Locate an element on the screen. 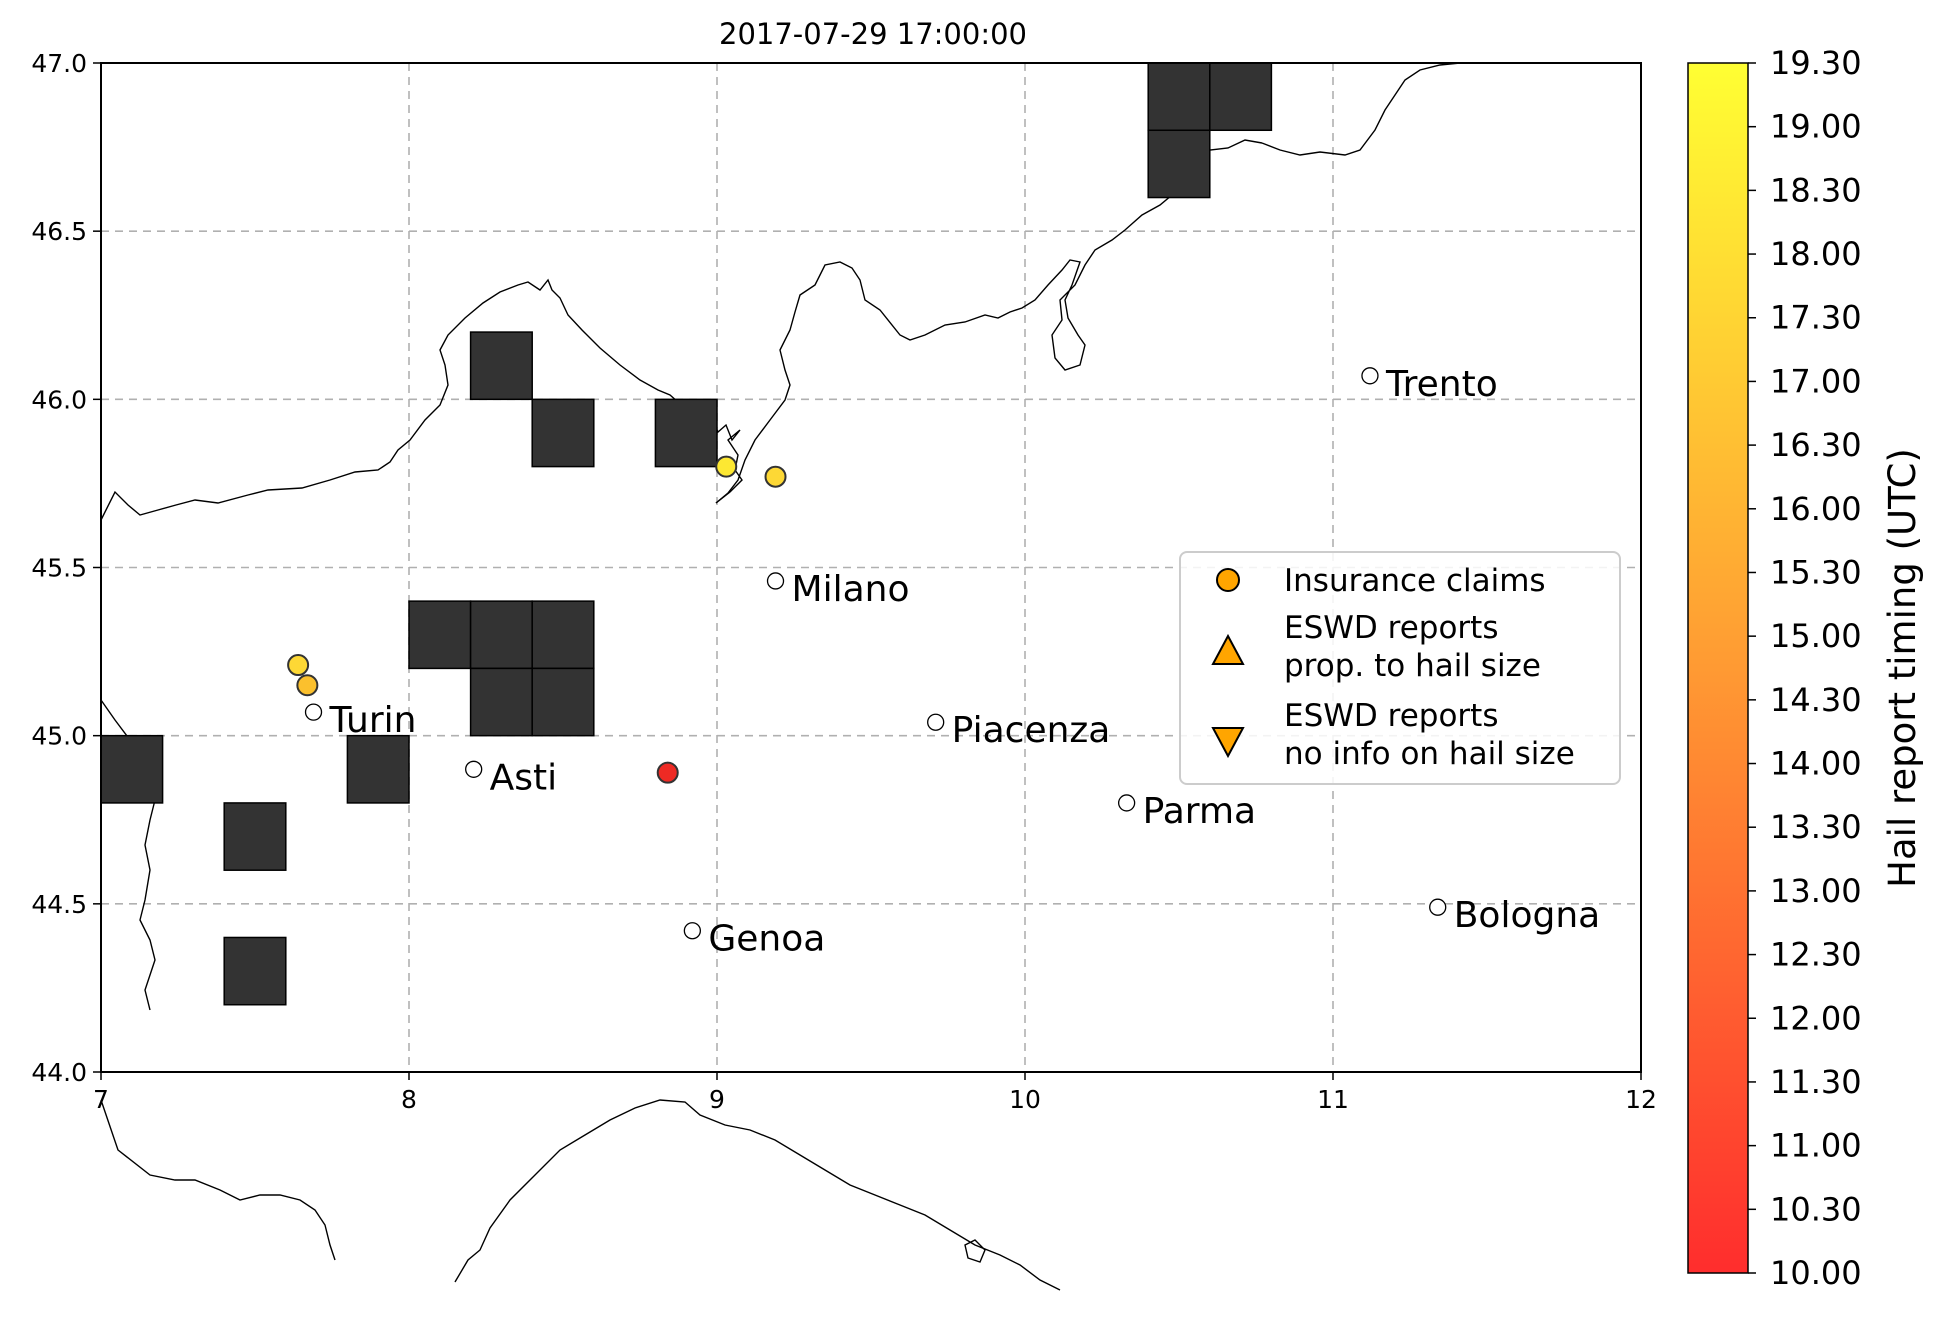 This screenshot has height=1338, width=1936. colorbar-tick-label: 19.00 is located at coordinates (1816, 127).